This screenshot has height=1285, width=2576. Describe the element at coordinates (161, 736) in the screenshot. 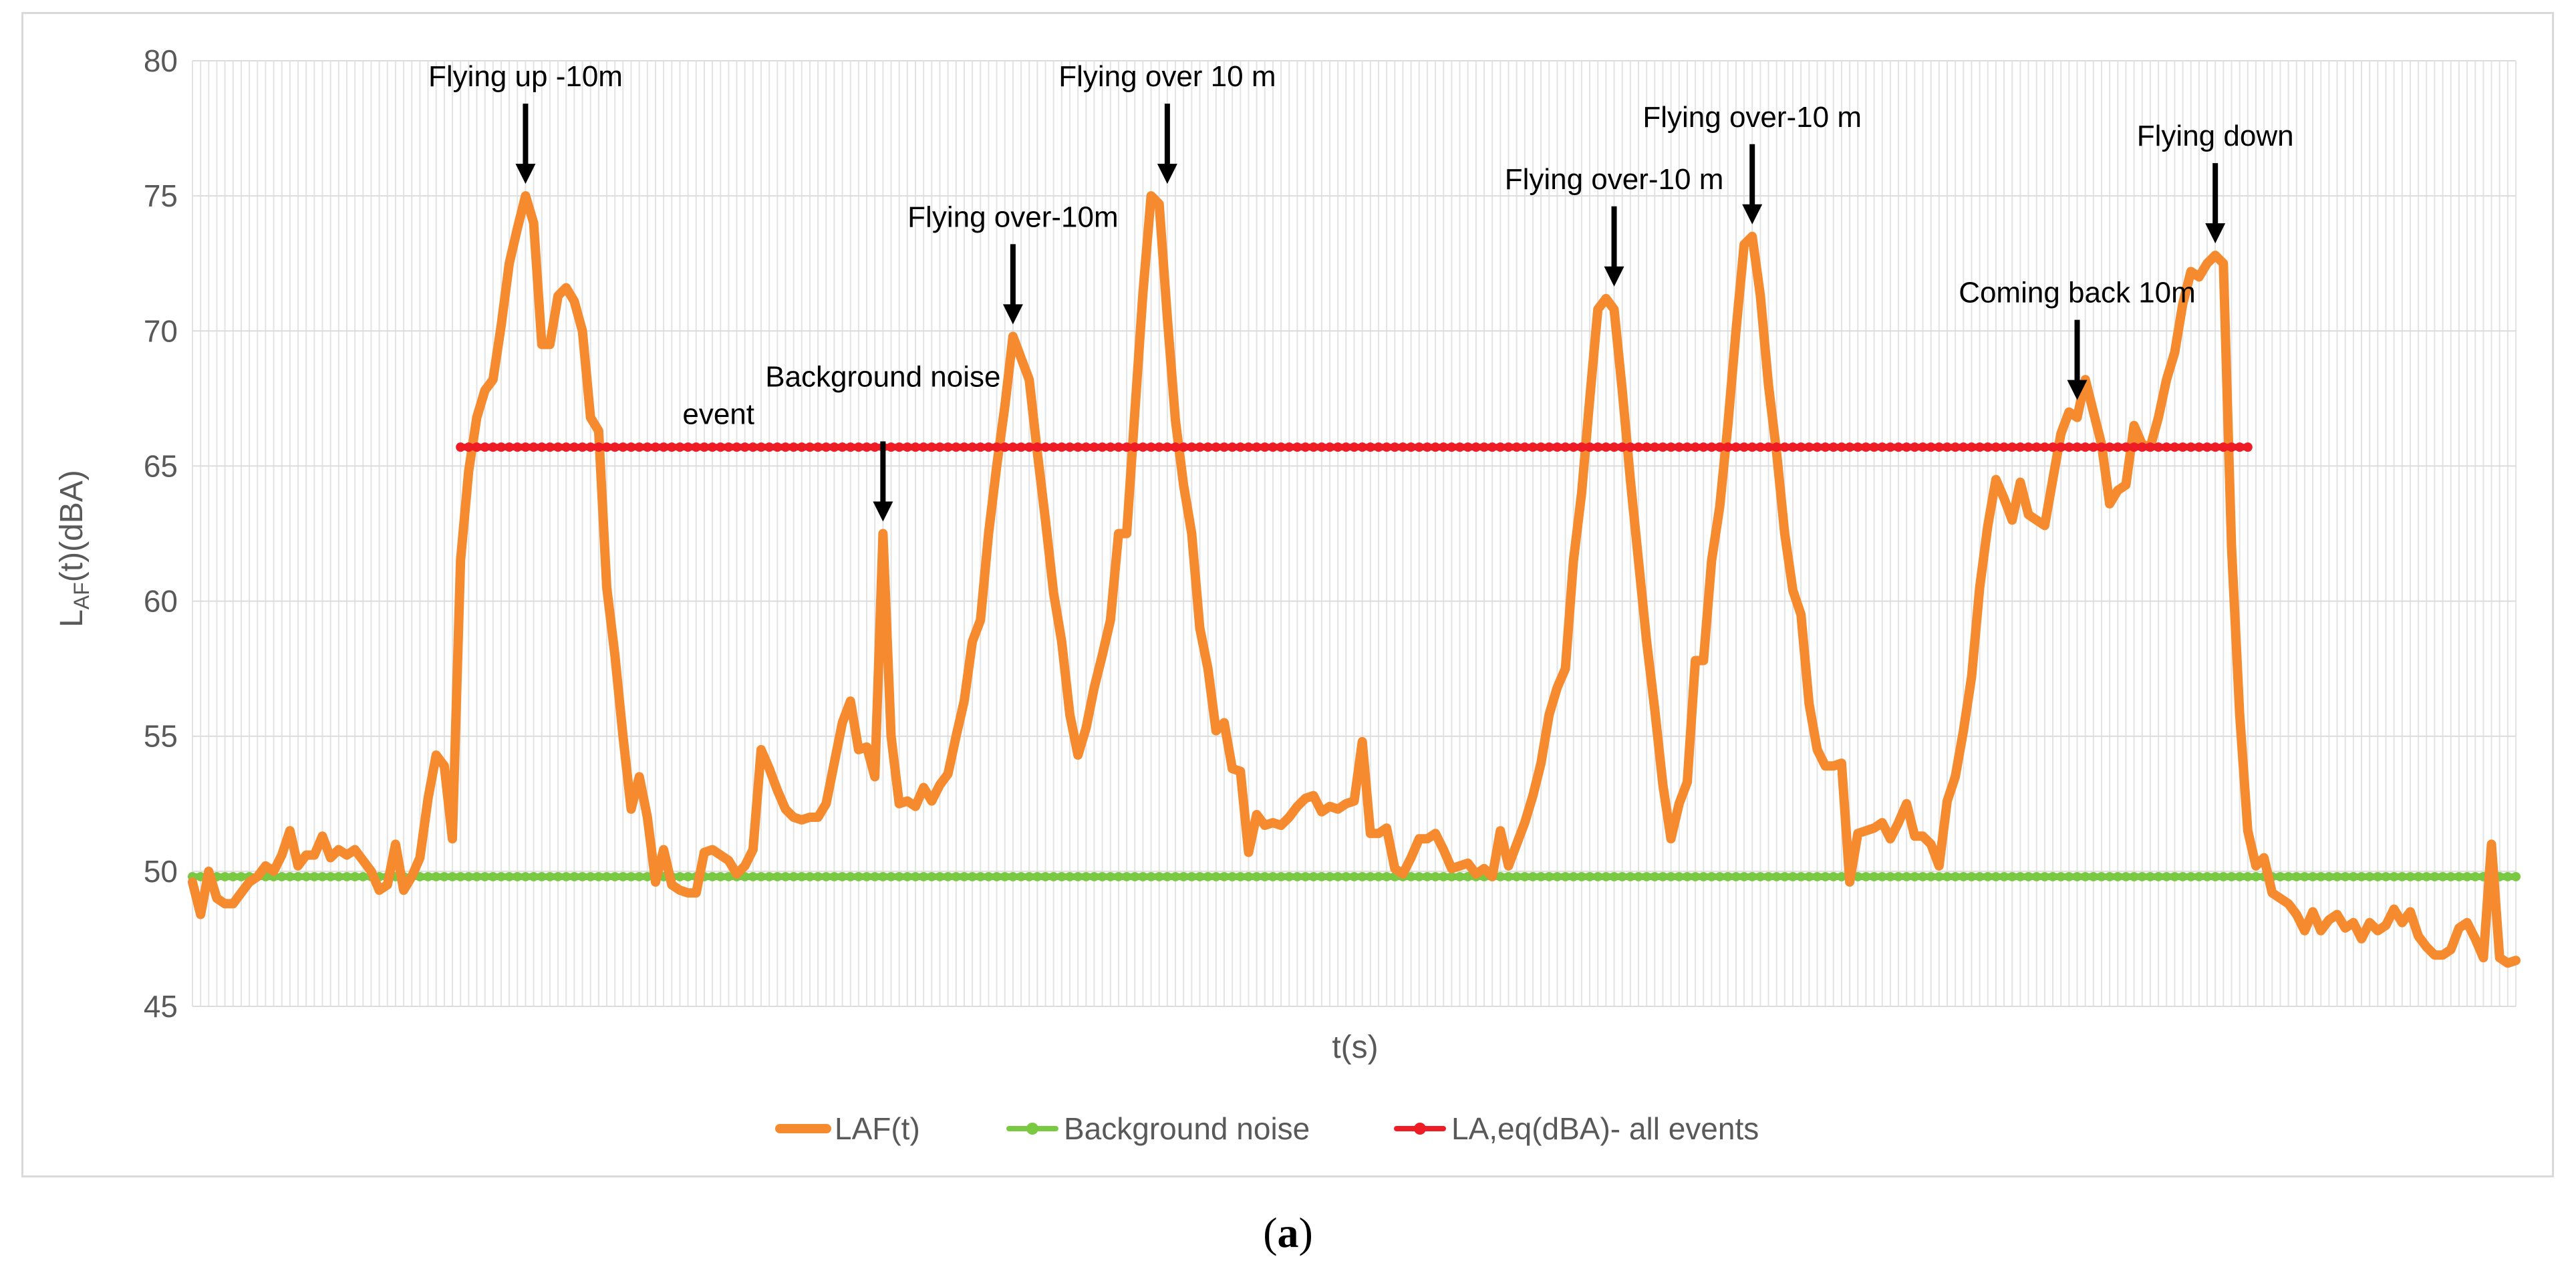

I see `y-tick-label: 55` at that location.